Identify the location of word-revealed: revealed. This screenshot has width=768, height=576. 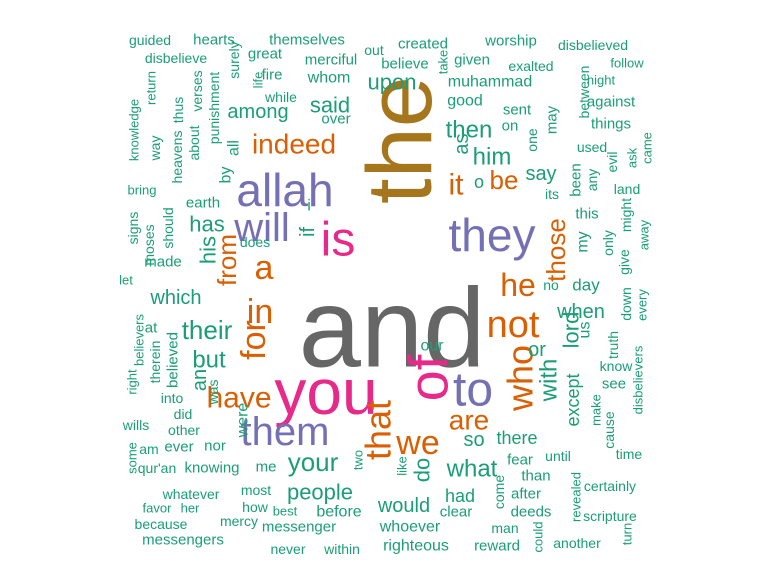
(576, 497).